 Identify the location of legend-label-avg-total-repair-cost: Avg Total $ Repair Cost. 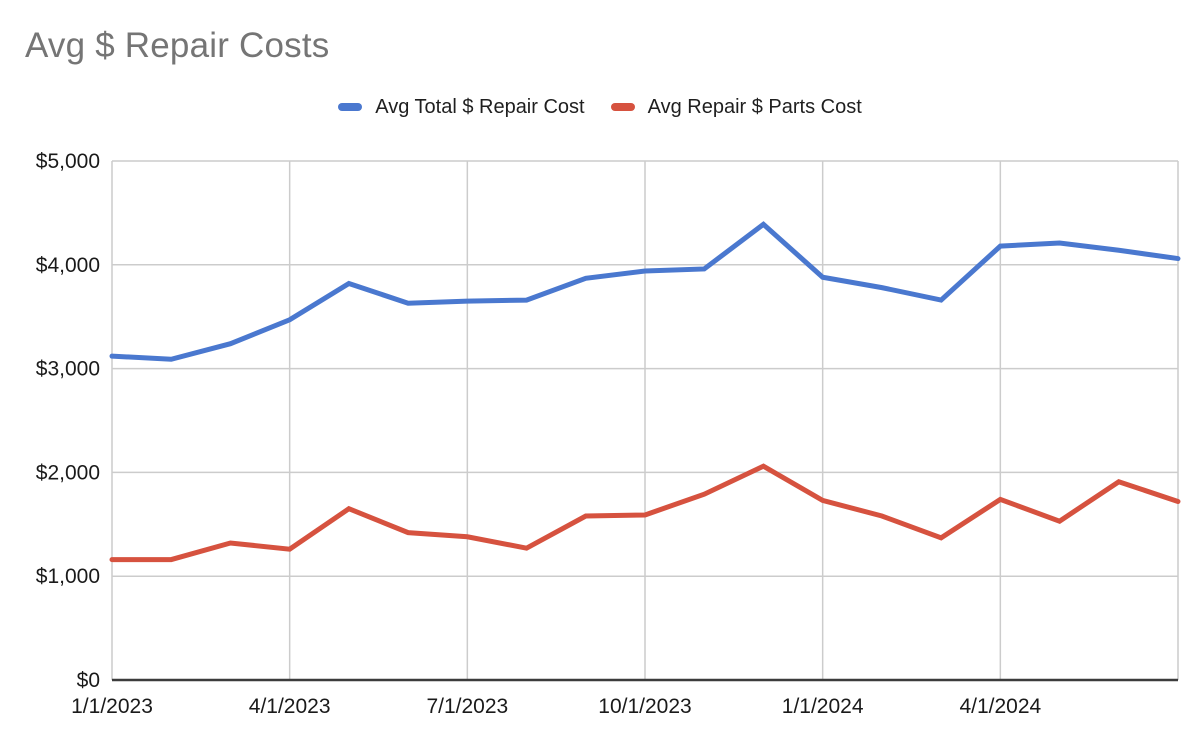
(480, 106).